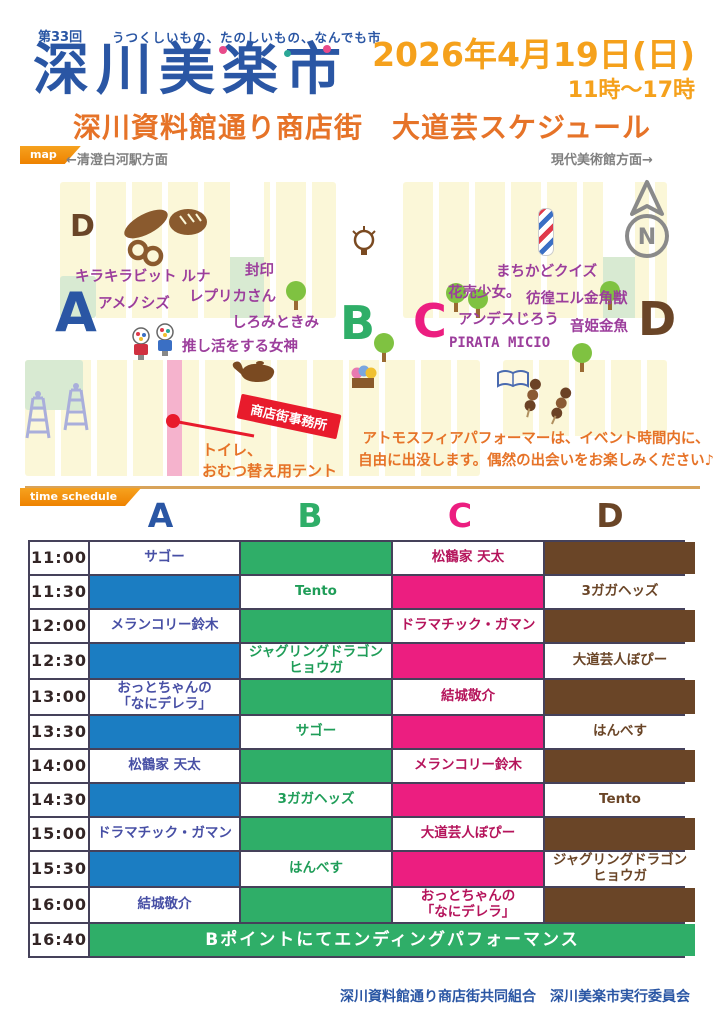 The image size is (724, 1024). Describe the element at coordinates (620, 661) in the screenshot. I see `schedule-cell-d: 大道芸人ぼぴー` at that location.